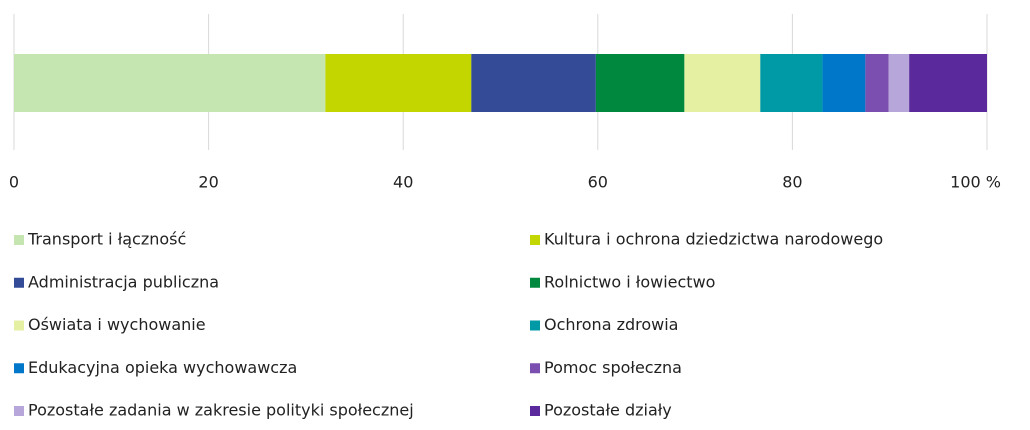 Image resolution: width=1030 pixels, height=430 pixels. Describe the element at coordinates (598, 182) in the screenshot. I see `x-tick-label: 60` at that location.